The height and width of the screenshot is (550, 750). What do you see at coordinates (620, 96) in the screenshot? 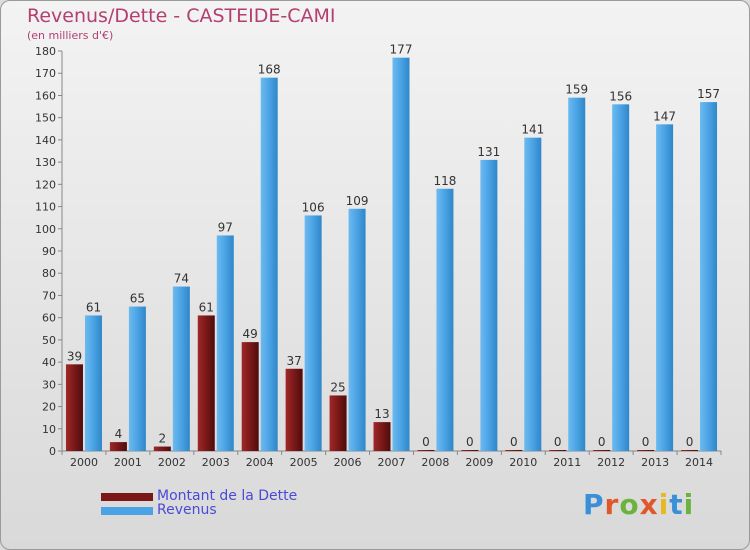
I see `data-label-revenue: 156` at bounding box center [620, 96].